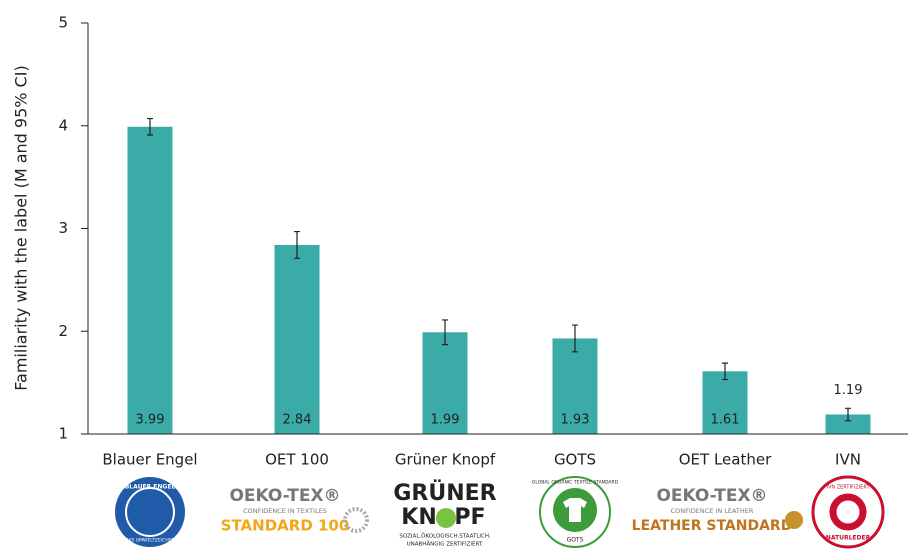 The image size is (908, 550). What do you see at coordinates (63, 125) in the screenshot?
I see `y-tick-label: 4` at bounding box center [63, 125].